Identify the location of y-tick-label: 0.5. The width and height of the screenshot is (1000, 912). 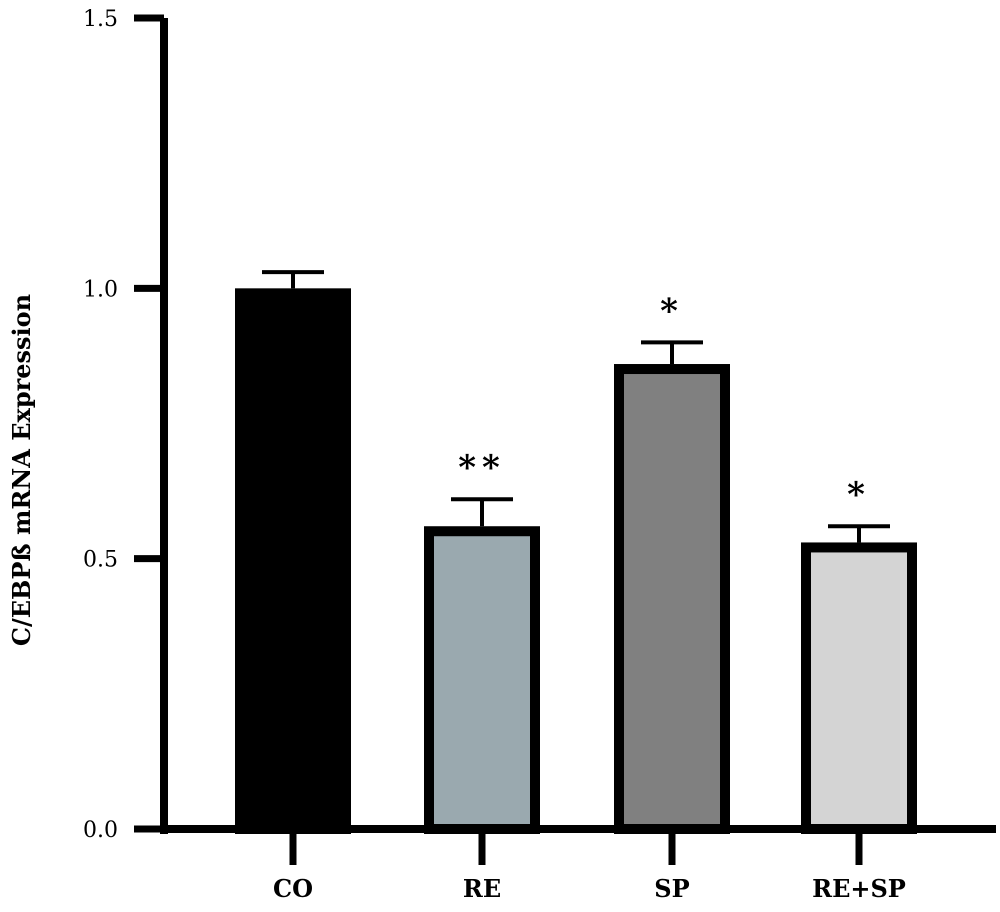
(100, 560).